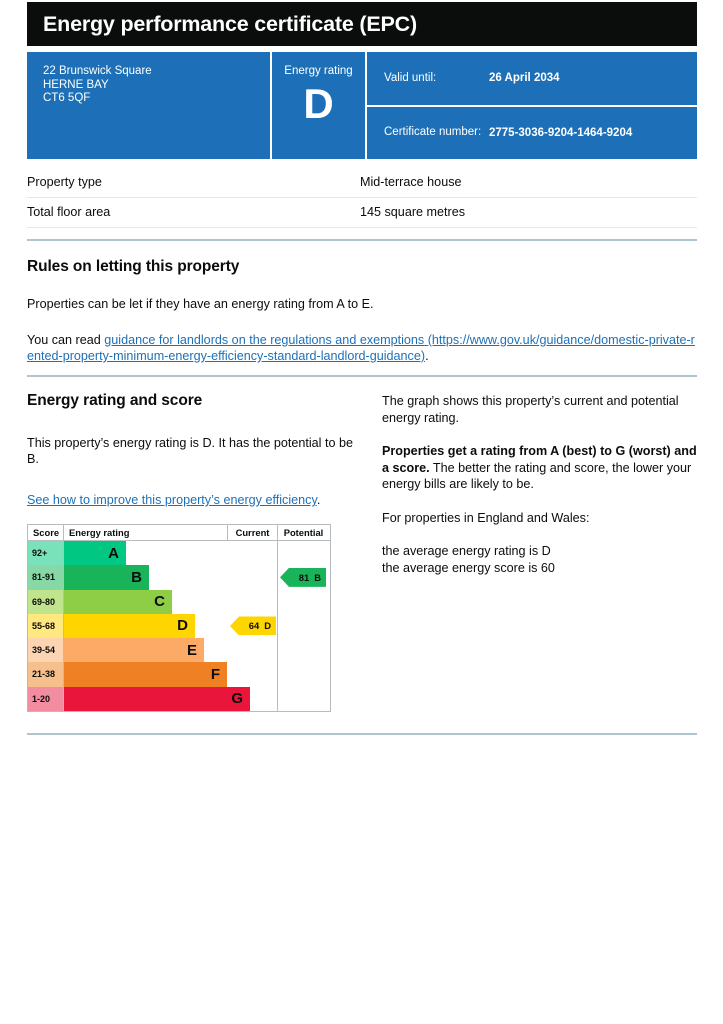 This screenshot has height=1024, width=723. What do you see at coordinates (466, 551) in the screenshot?
I see `average-energy-rating: the average energy rating is D` at bounding box center [466, 551].